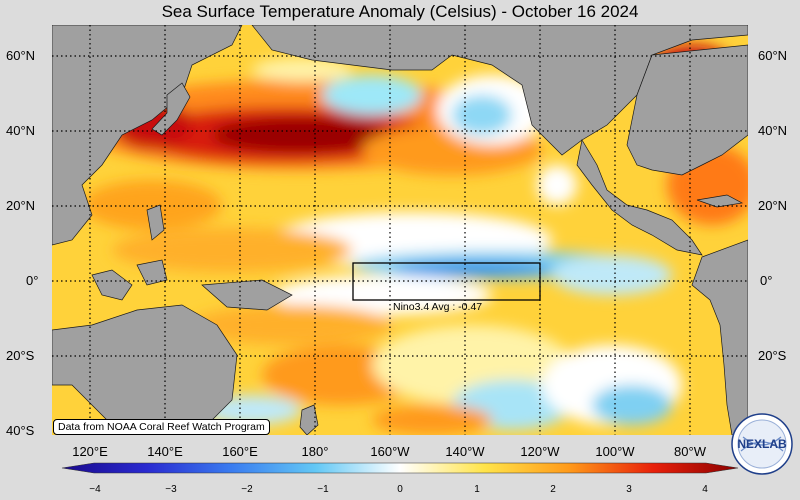  What do you see at coordinates (772, 355) in the screenshot?
I see `lat-label-20s-right: 20°S` at bounding box center [772, 355].